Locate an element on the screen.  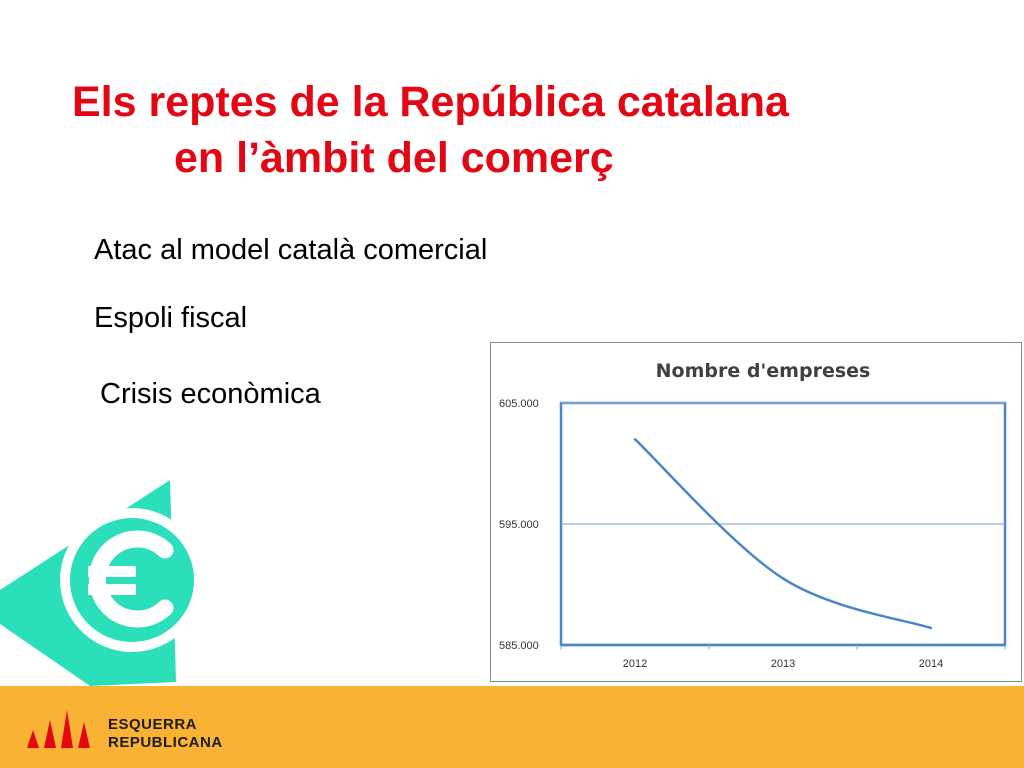
logo-wordmark: ESQUERRA REPUBLICANA is located at coordinates (165, 734).